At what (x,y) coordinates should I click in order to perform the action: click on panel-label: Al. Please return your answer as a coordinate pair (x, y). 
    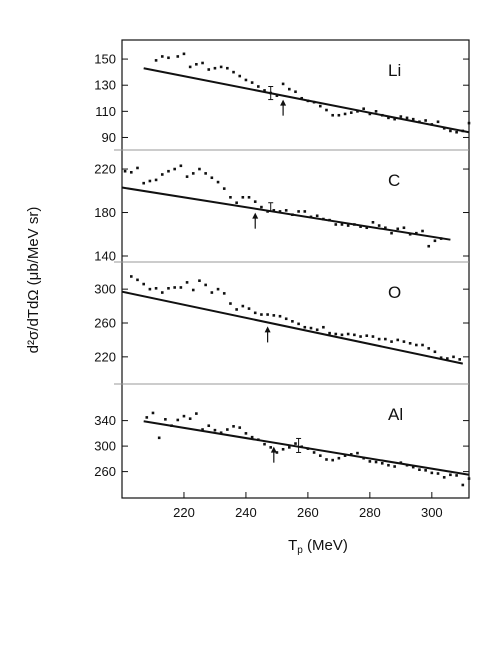
    Looking at the image, I should click on (395, 414).